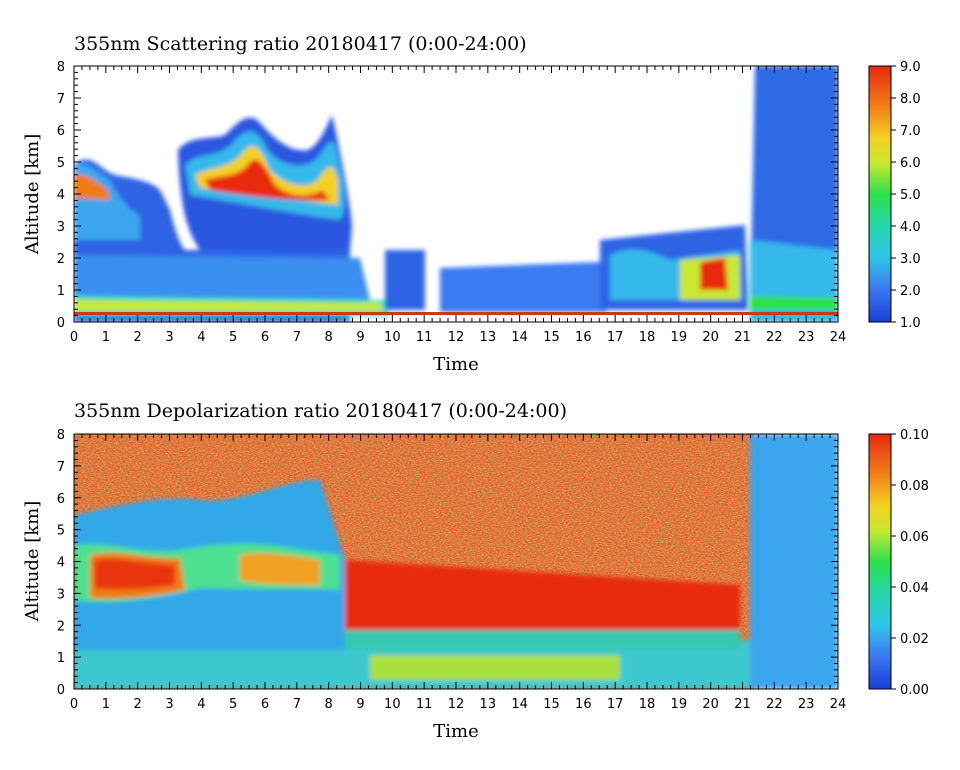 The image size is (960, 770). I want to click on colorbar-tick-label: 8.0, so click(910, 99).